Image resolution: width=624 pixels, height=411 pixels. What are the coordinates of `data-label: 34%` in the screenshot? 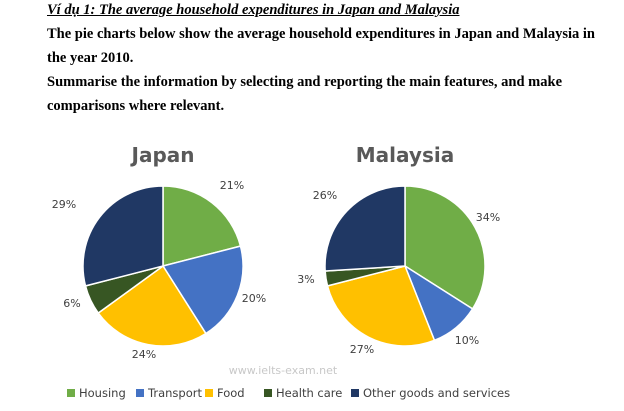 It's located at (488, 217).